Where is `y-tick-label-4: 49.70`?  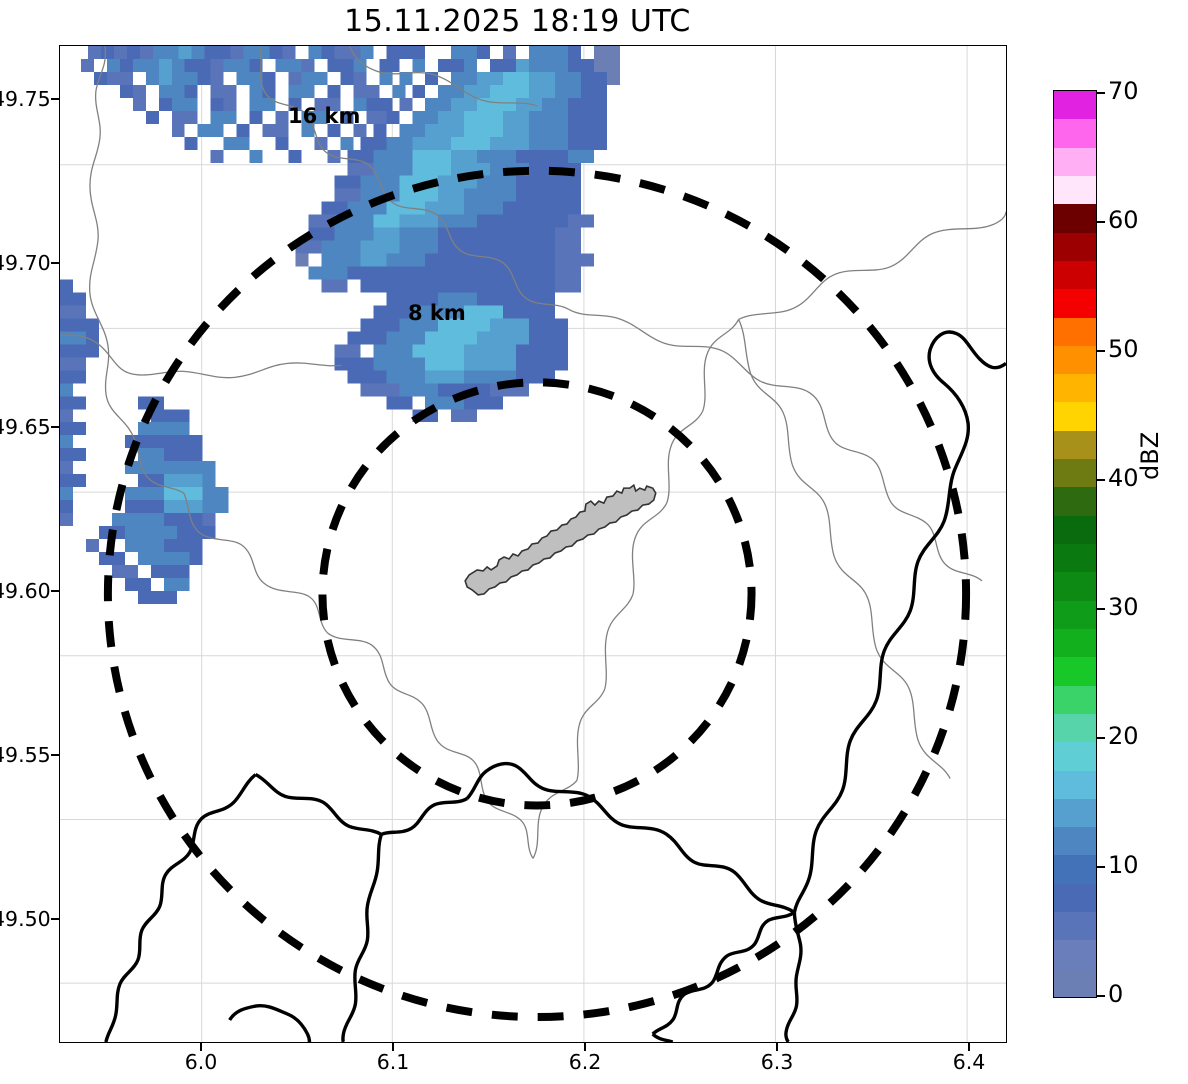
y-tick-label-4: 49.70 is located at coordinates (25, 263).